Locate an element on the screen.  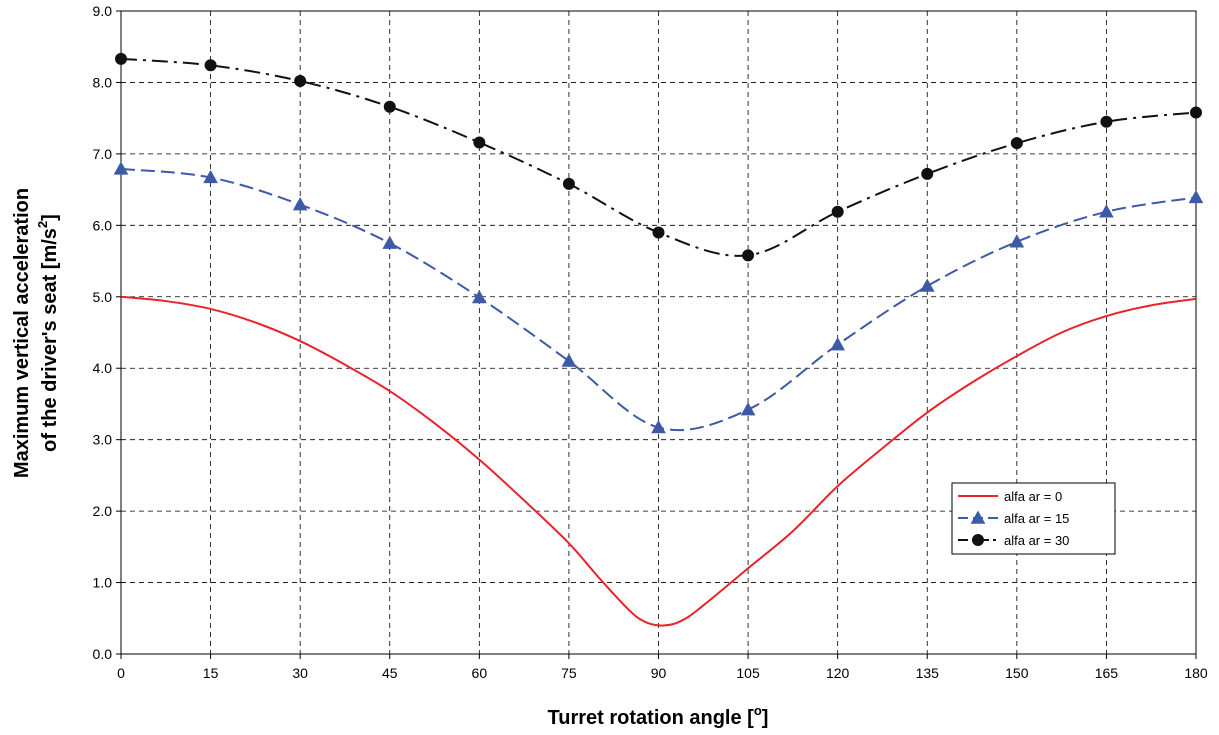
x-tick-label: 165 is located at coordinates (1107, 673).